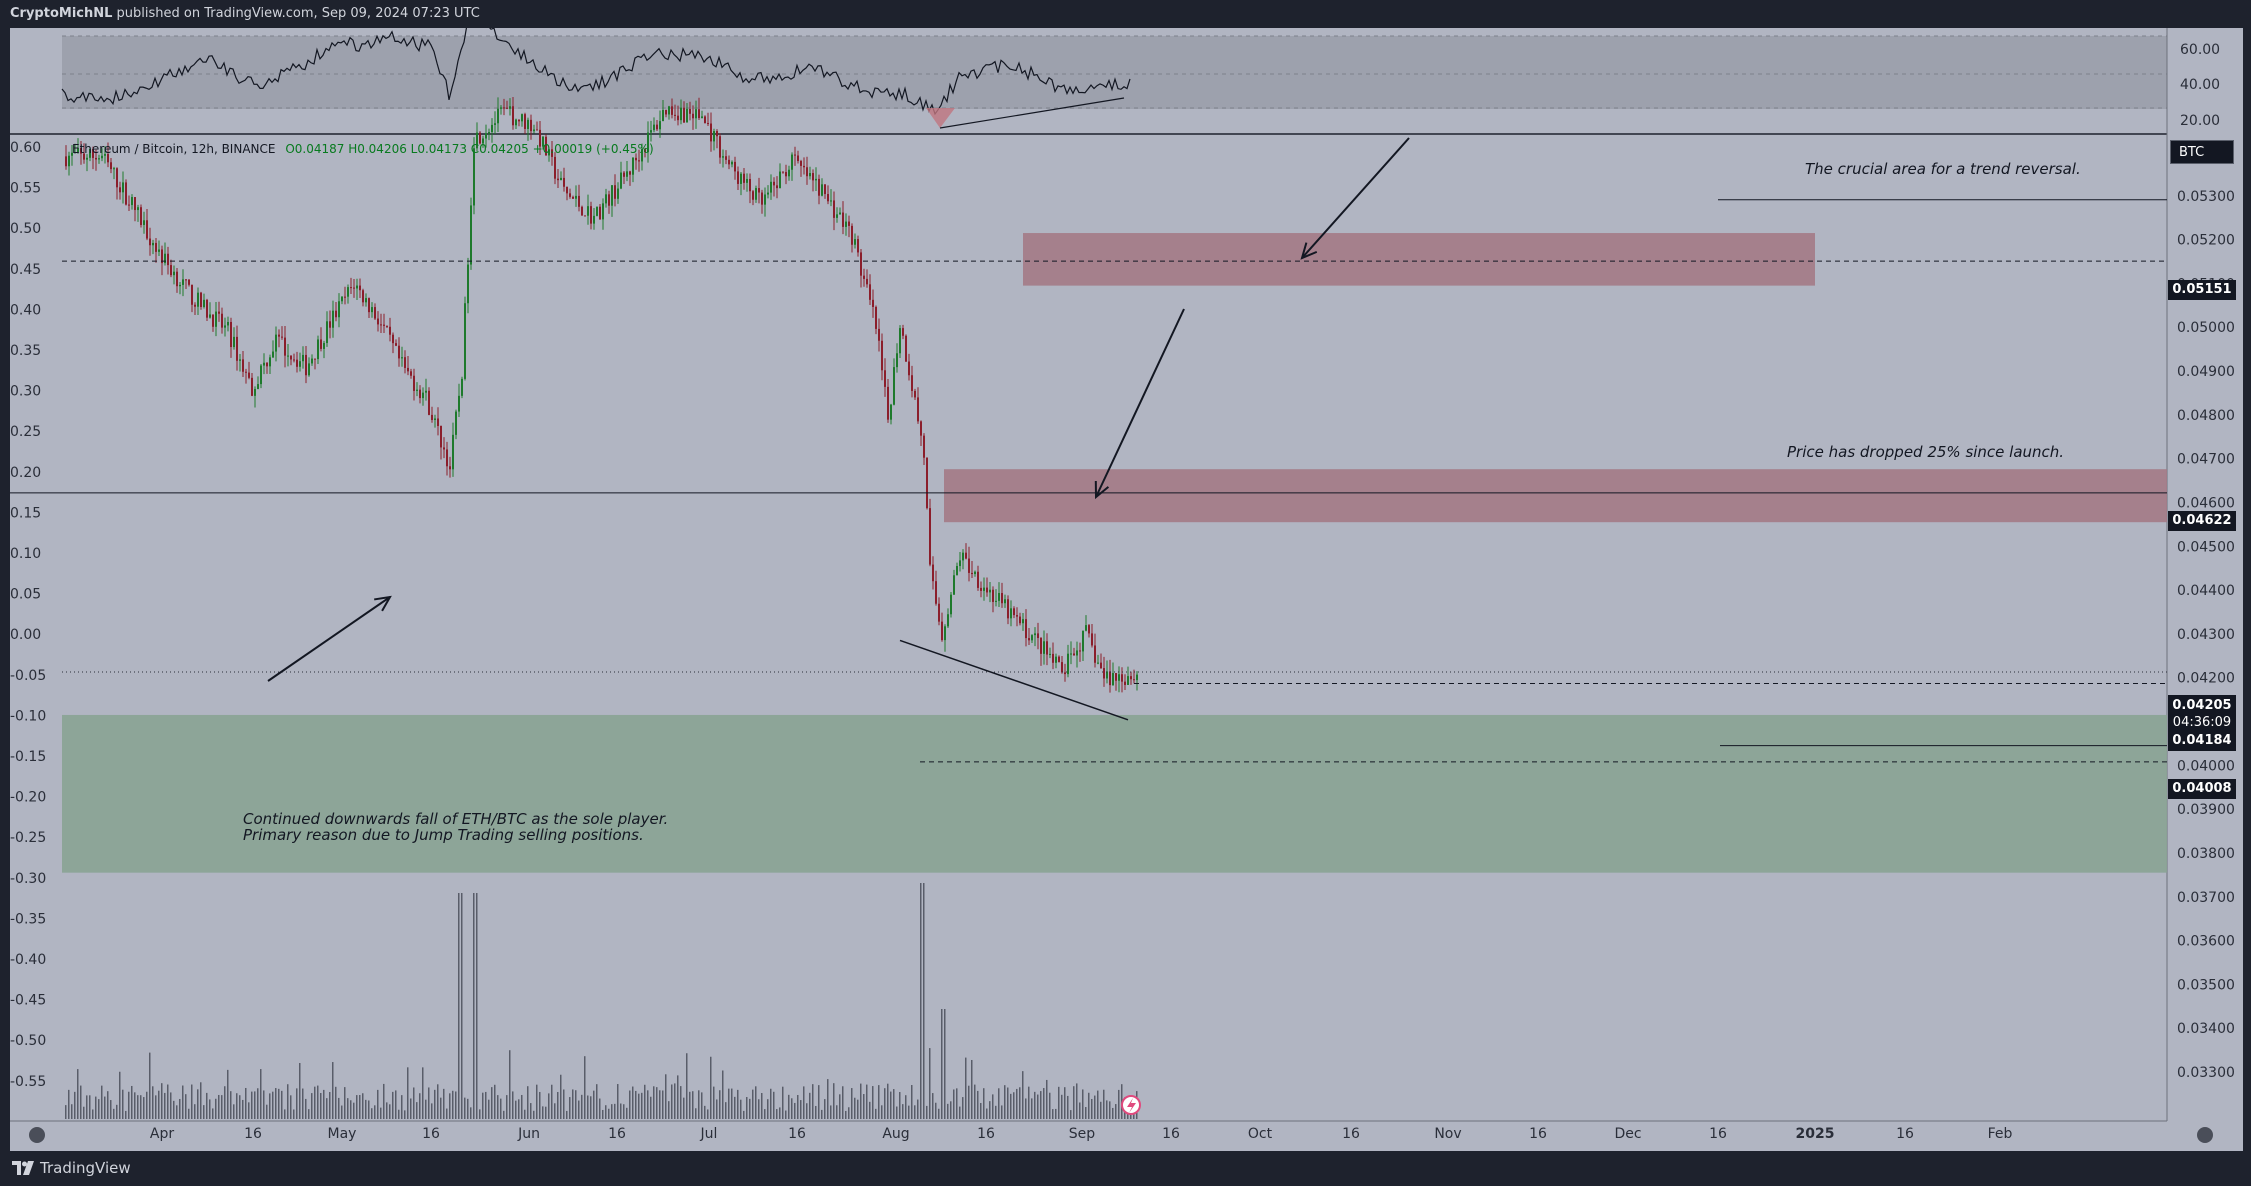 The image size is (2251, 1186). I want to click on right-axis-tick: 0.05200, so click(2206, 241).